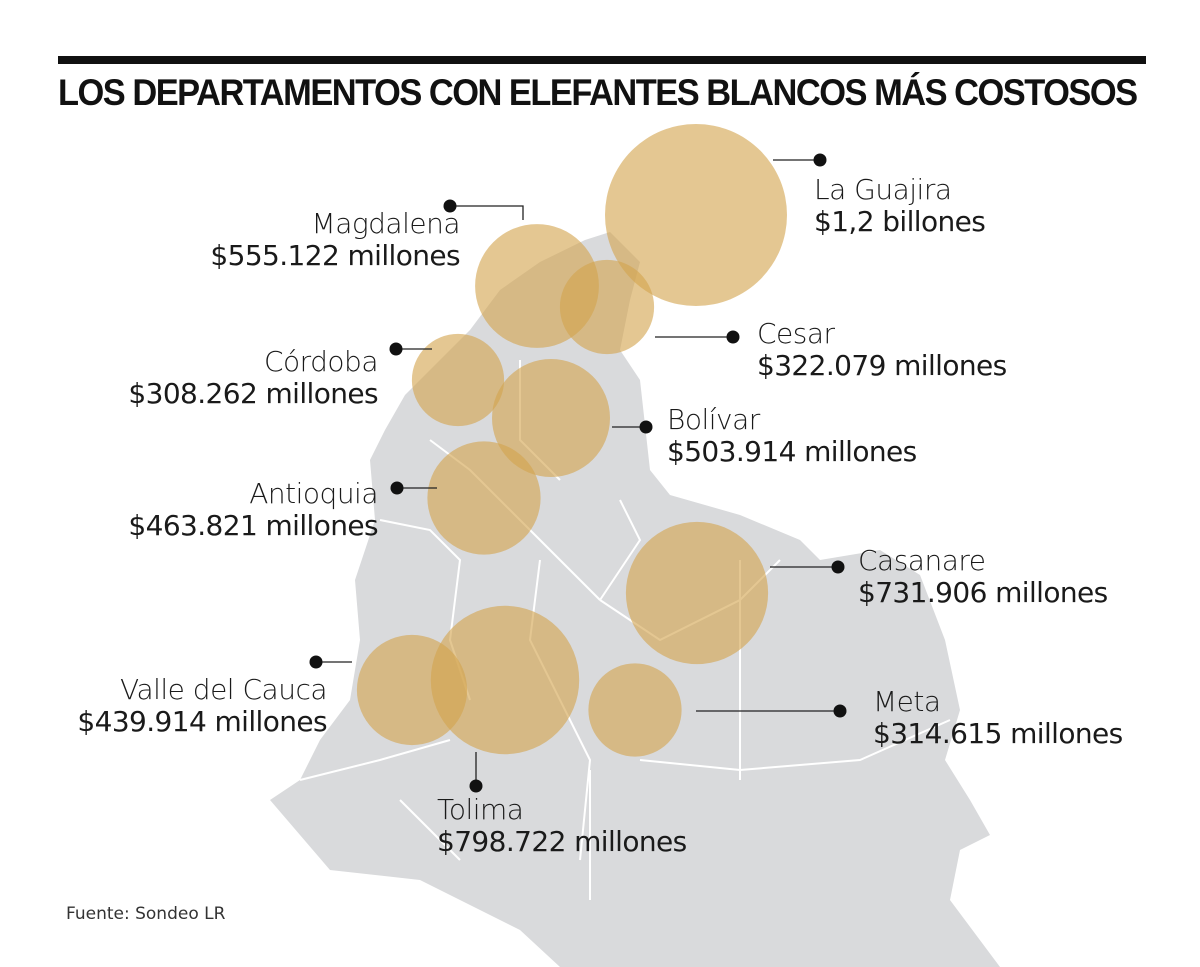 The image size is (1200, 967). What do you see at coordinates (450, 206) in the screenshot?
I see `leader-dot-magdalena` at bounding box center [450, 206].